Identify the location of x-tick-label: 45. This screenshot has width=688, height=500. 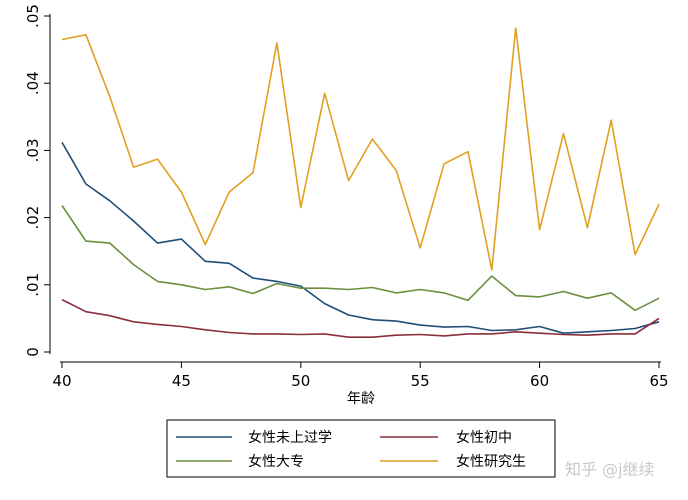
(181, 381).